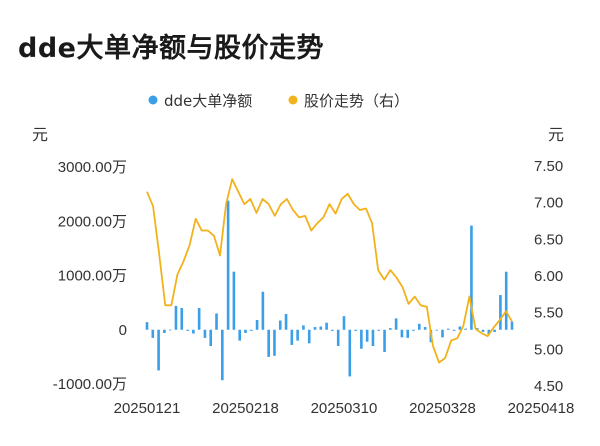 The width and height of the screenshot is (600, 446). Describe the element at coordinates (90, 384) in the screenshot. I see `left-tick-label: -1000.00万` at that location.